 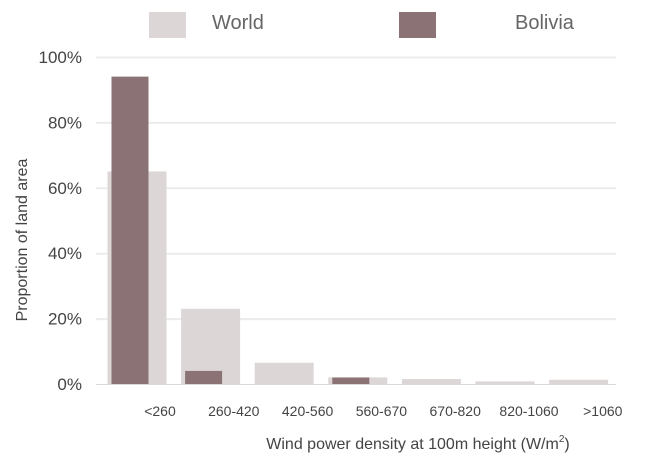 I want to click on x-axis-title: Wind power density at 100m height (W/m2), so click(x=417, y=443).